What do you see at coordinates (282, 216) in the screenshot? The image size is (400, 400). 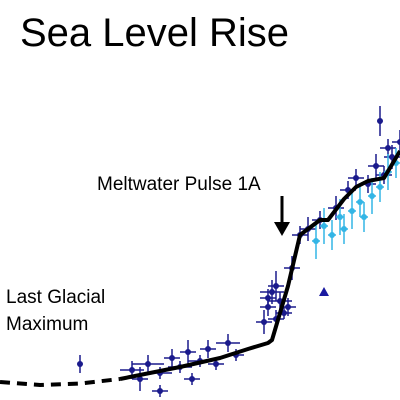 I see `meltwater-pulse-arrow` at bounding box center [282, 216].